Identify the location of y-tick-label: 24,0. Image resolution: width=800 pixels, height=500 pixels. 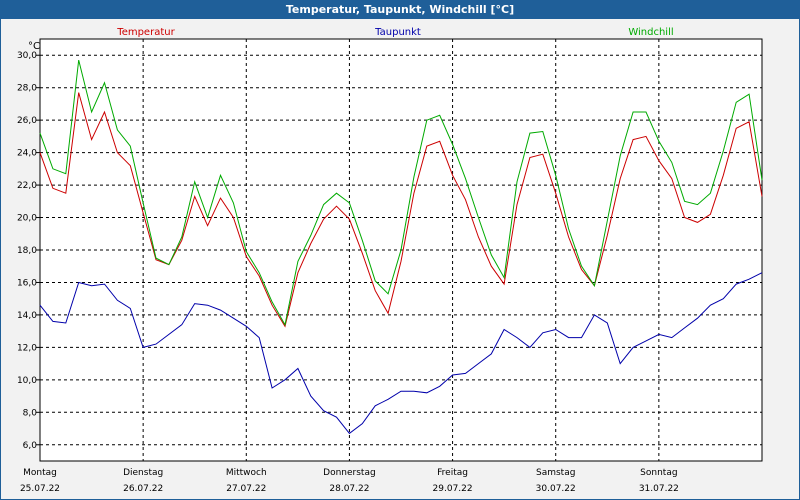
(27, 154).